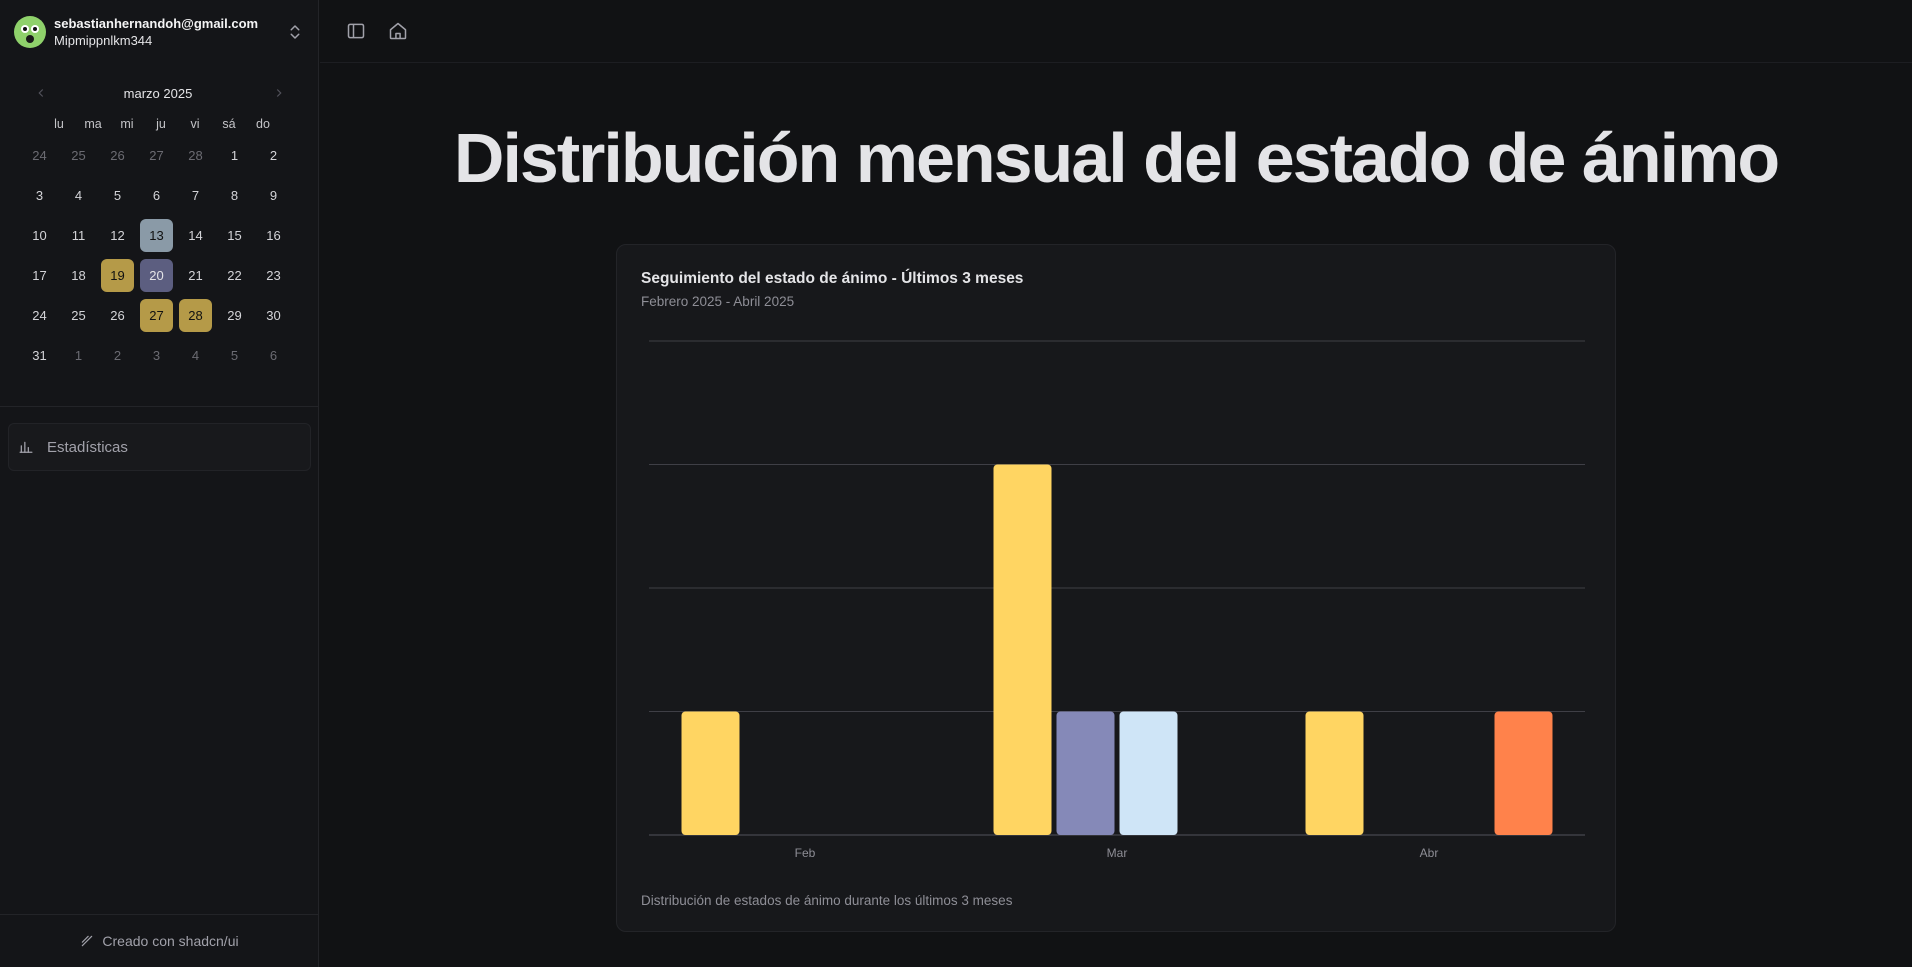  What do you see at coordinates (273, 315) in the screenshot?
I see `calendar-day: 30` at bounding box center [273, 315].